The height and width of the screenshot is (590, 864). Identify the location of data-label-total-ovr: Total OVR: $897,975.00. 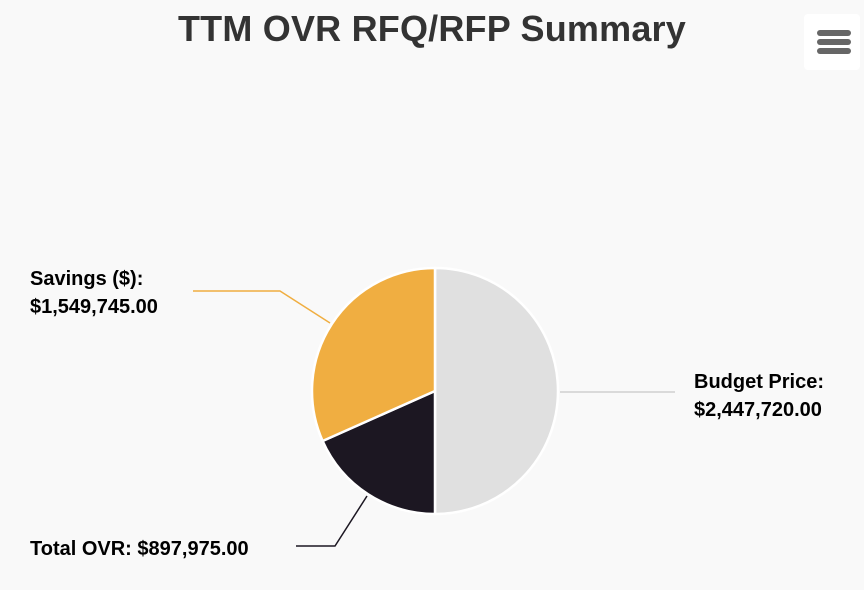
(139, 549).